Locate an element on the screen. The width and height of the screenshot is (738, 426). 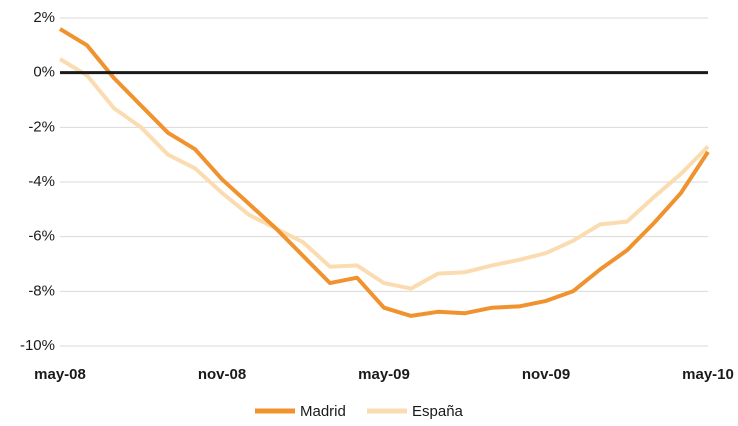
x-tick-label: may-10 is located at coordinates (708, 374).